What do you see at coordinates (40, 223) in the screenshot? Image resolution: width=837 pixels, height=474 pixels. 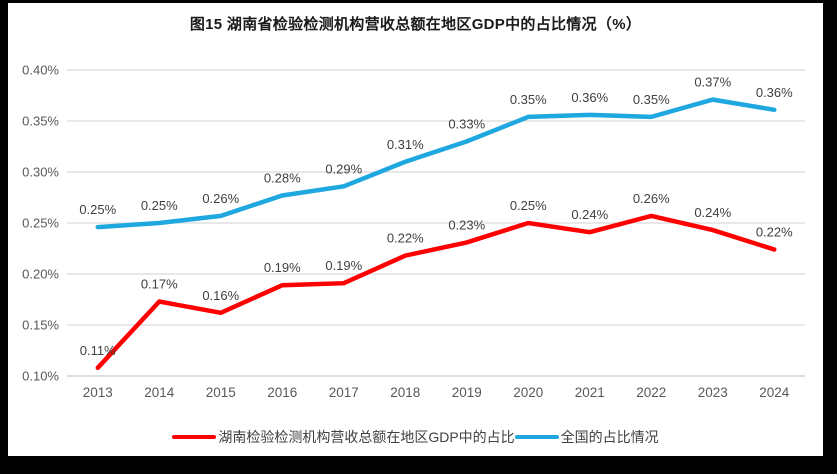 I see `y-axis-tick-label: 0.25%` at bounding box center [40, 223].